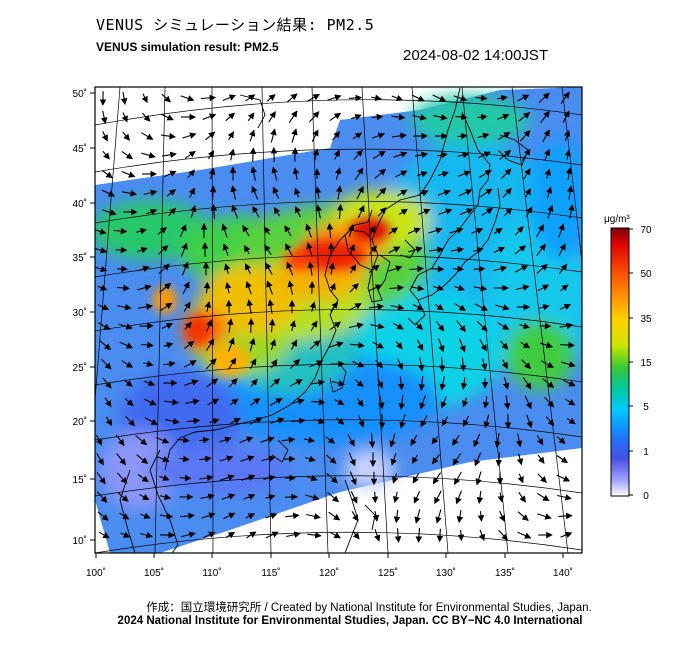 This screenshot has width=700, height=649. What do you see at coordinates (235, 25) in the screenshot?
I see `title-japanese: VENUS シミュレーション結果: PM2.5` at bounding box center [235, 25].